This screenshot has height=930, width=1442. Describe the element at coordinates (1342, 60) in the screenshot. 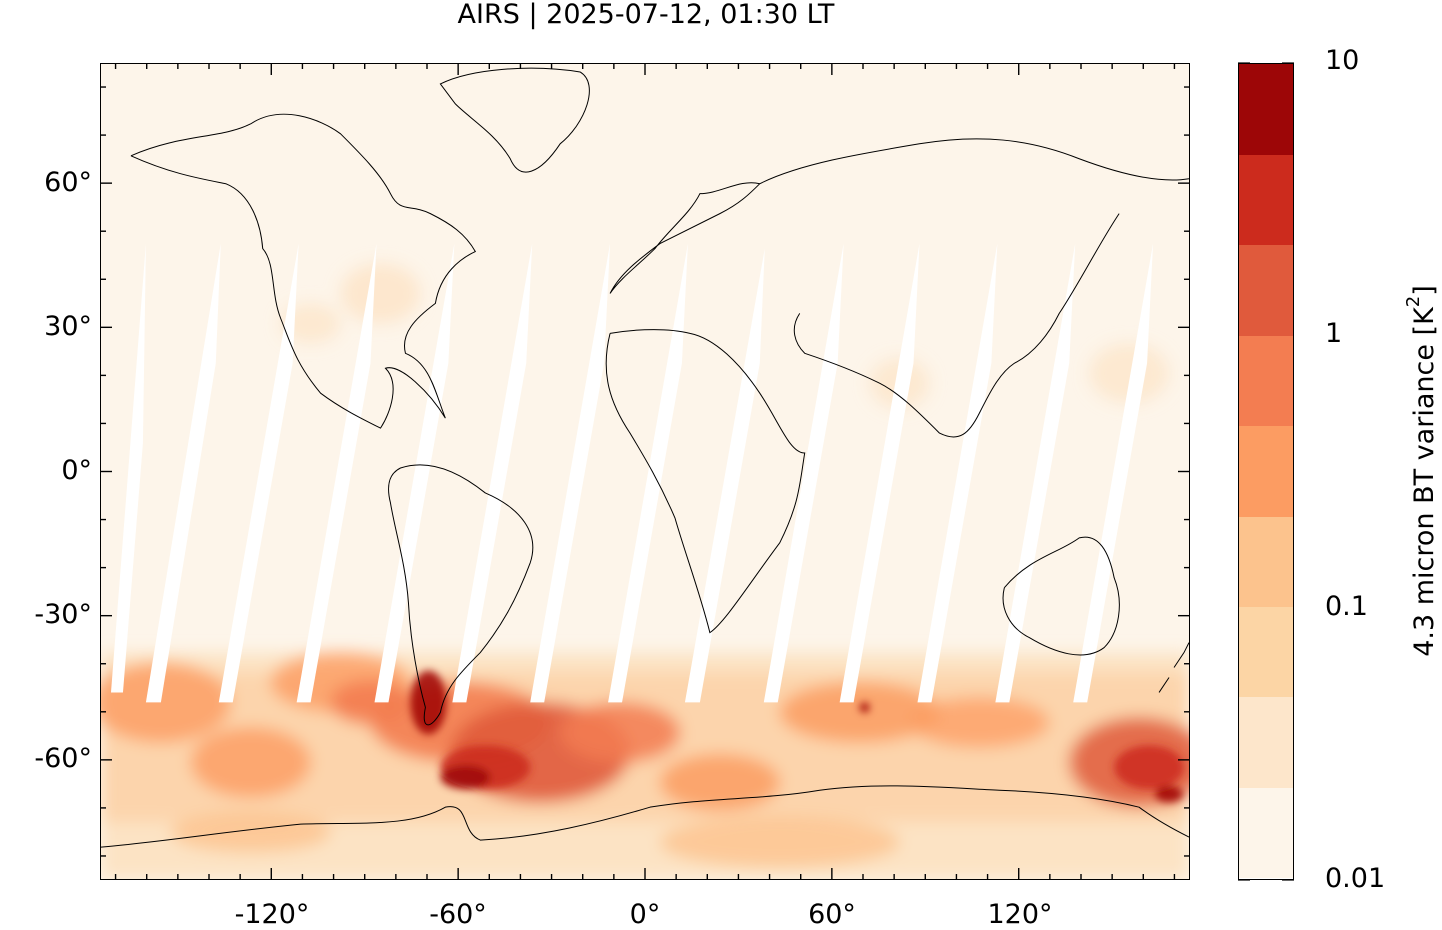

I see `colorbar-tick-10: 10` at that location.